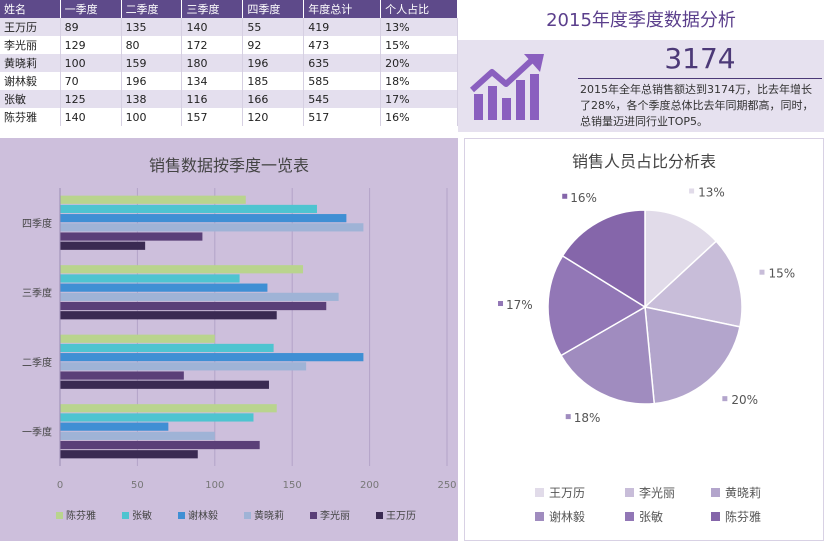 Image resolution: width=824 pixels, height=541 pixels. Describe the element at coordinates (273, 9) in the screenshot. I see `header-q4: 四季度` at that location.